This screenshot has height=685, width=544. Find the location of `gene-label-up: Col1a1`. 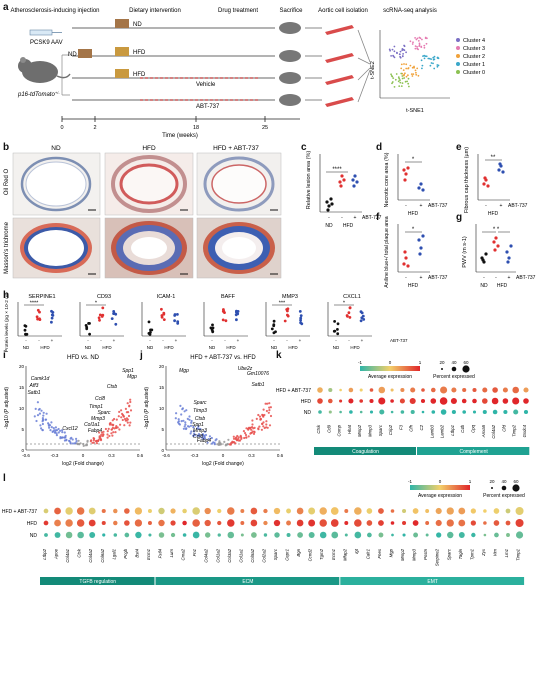

gene-label-up: Col1a1 is located at coordinates (92, 425).